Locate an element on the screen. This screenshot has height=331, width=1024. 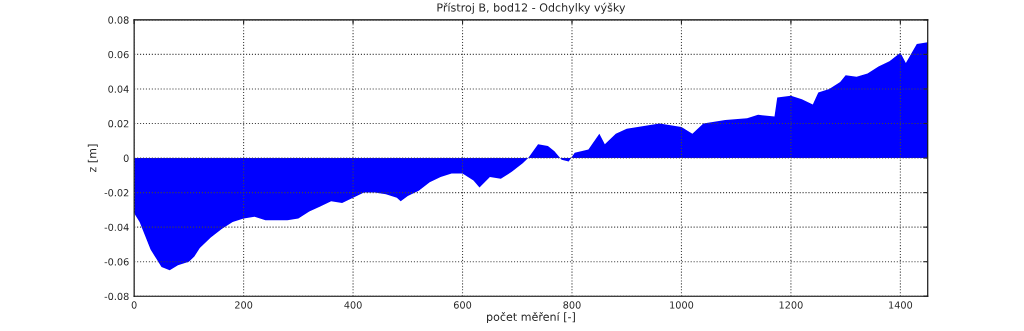
y-tick-label: -0.02 is located at coordinates (116, 193).